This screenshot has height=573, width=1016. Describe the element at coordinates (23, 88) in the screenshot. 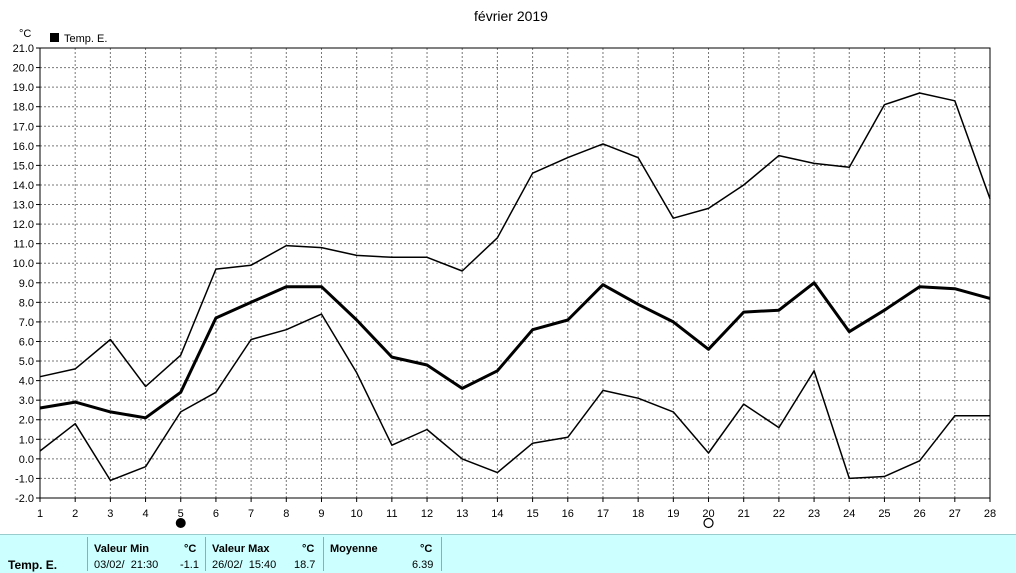

I see `y-tick-label: 19.0` at that location.